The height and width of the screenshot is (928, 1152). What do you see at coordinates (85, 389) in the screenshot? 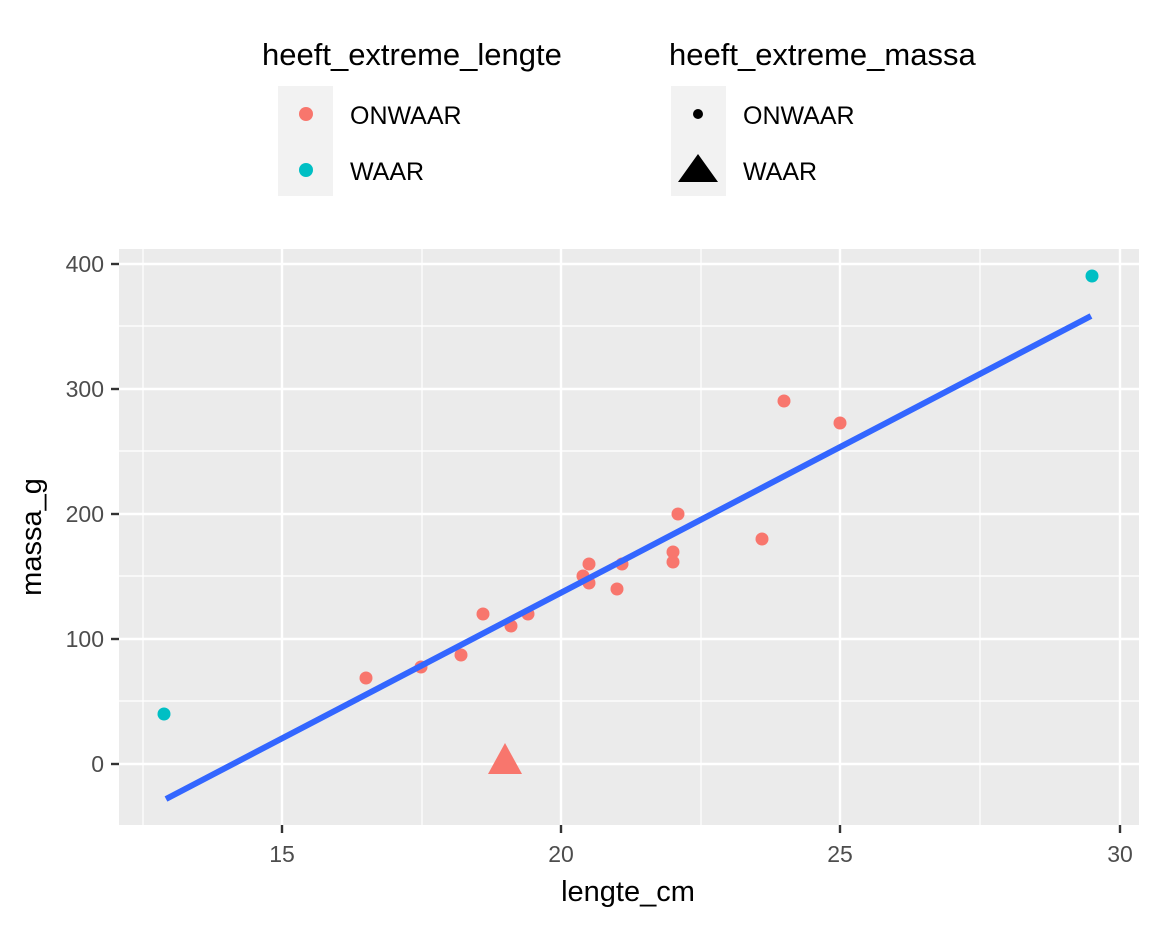
I see `y-tick-label: 300` at bounding box center [85, 389].